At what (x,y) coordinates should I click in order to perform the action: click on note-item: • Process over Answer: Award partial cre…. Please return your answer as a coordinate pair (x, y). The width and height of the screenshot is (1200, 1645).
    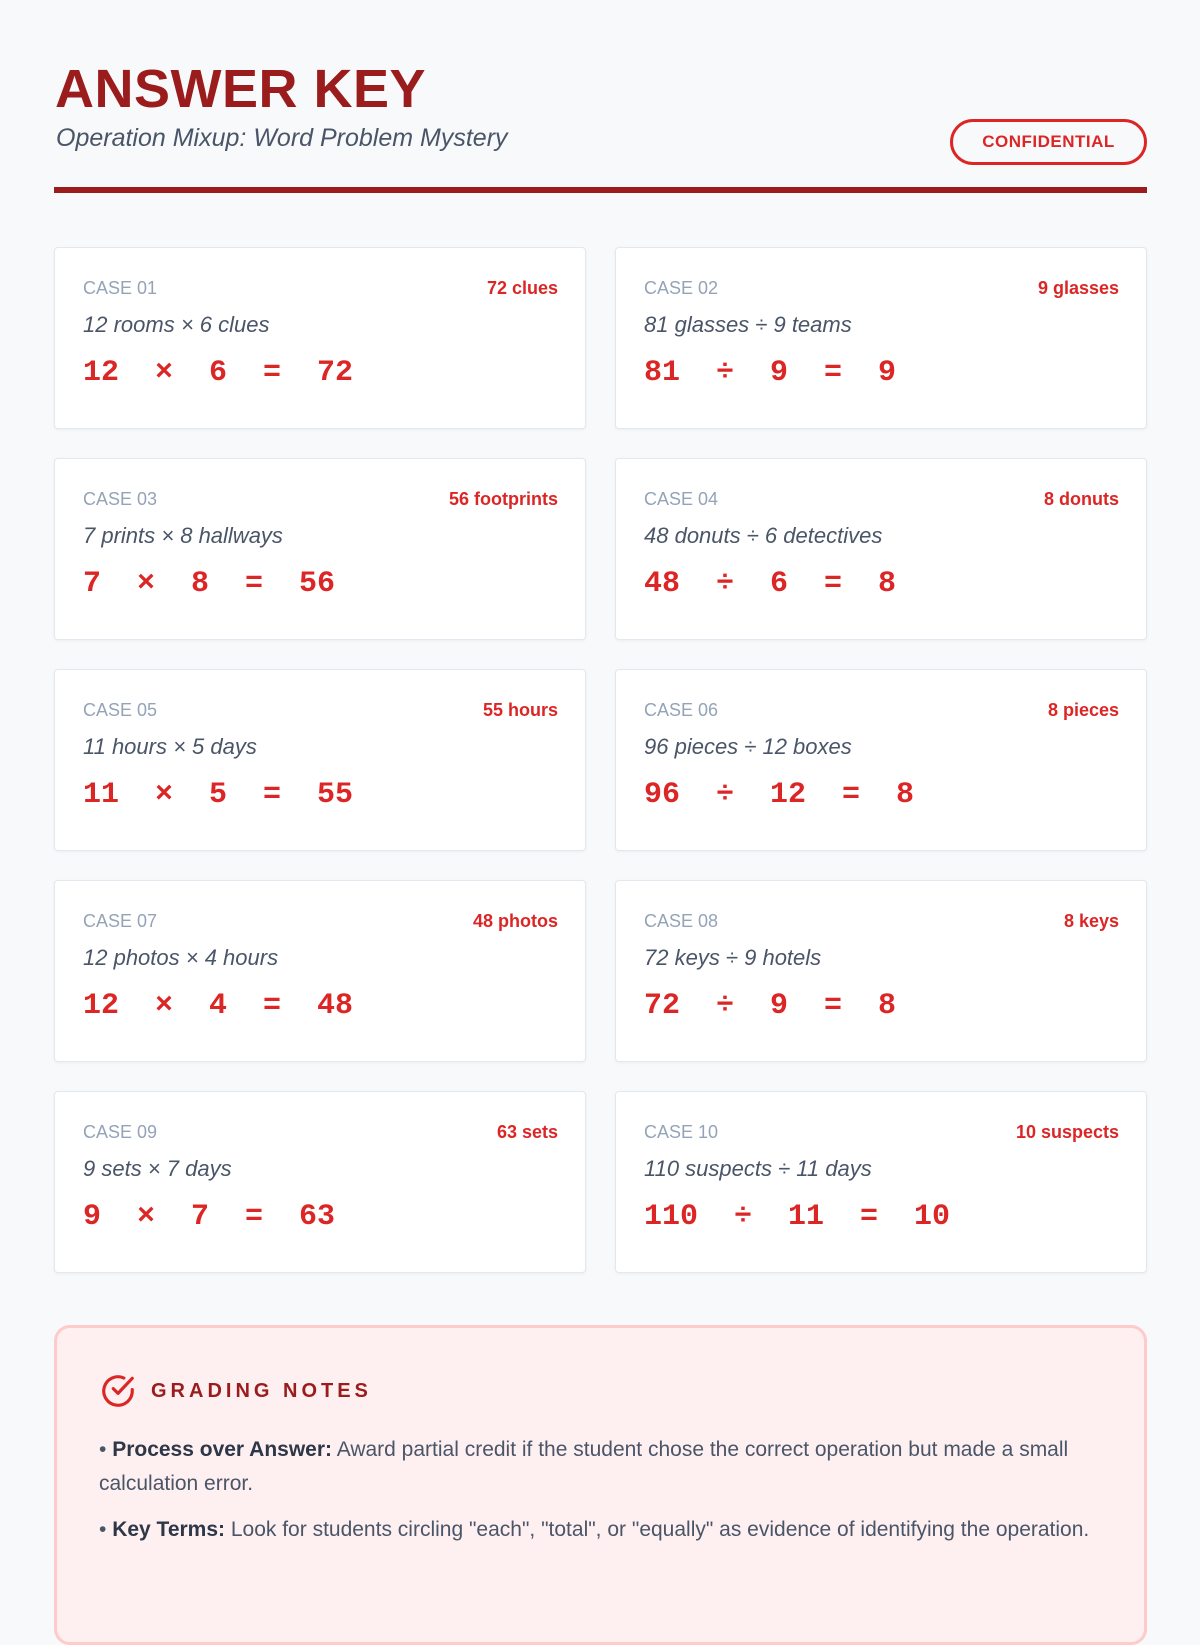
    Looking at the image, I should click on (584, 1466).